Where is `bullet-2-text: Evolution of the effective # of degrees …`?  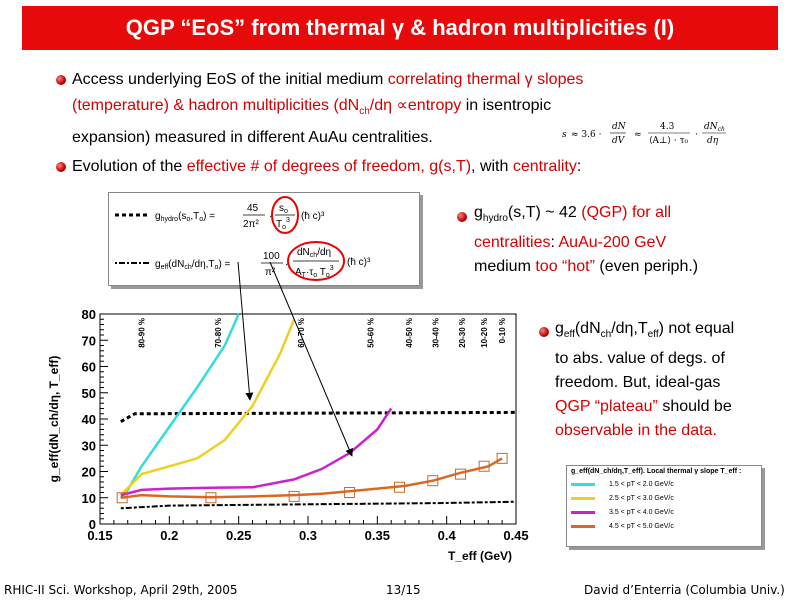 bullet-2-text: Evolution of the effective # of degrees … is located at coordinates (422, 167).